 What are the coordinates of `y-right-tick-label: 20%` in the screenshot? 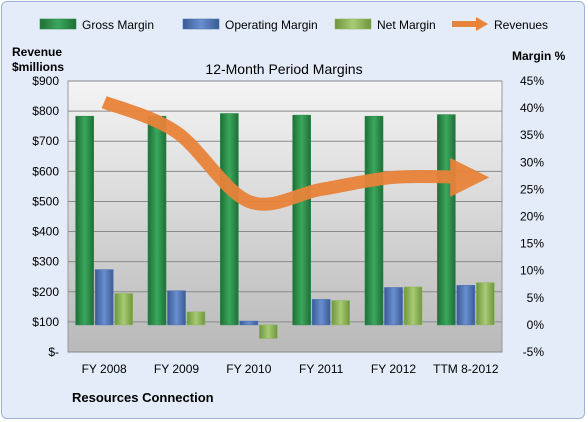 It's located at (532, 217).